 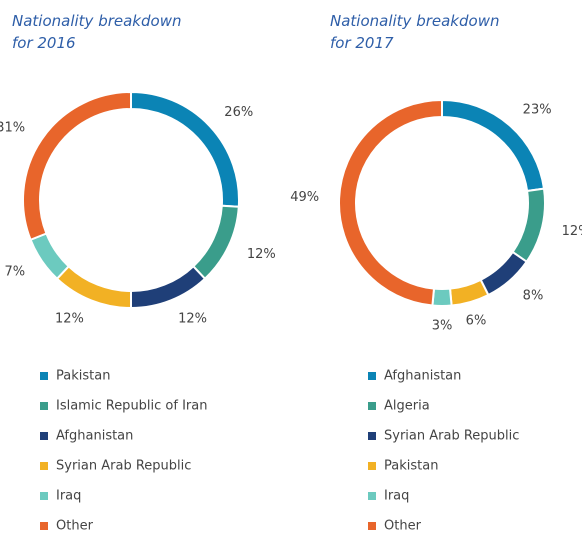 What do you see at coordinates (533, 295) in the screenshot?
I see `data-label: 8%` at bounding box center [533, 295].